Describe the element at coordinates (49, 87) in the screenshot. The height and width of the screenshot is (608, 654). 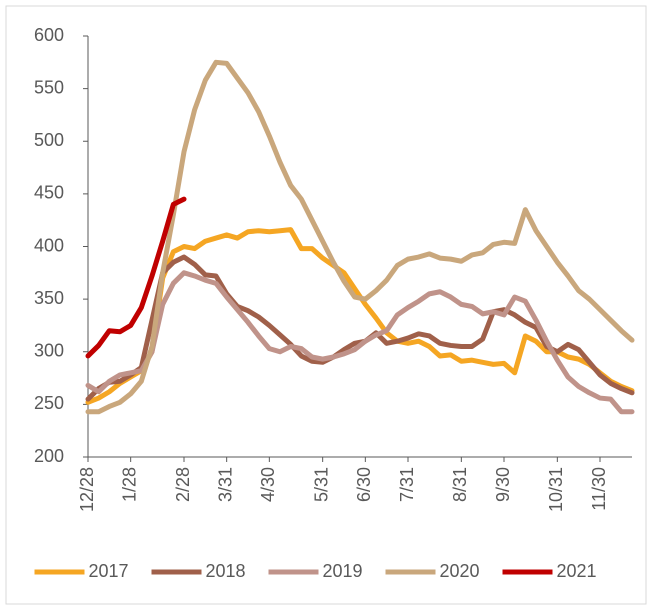
I see `y-tick-label: 550` at that location.